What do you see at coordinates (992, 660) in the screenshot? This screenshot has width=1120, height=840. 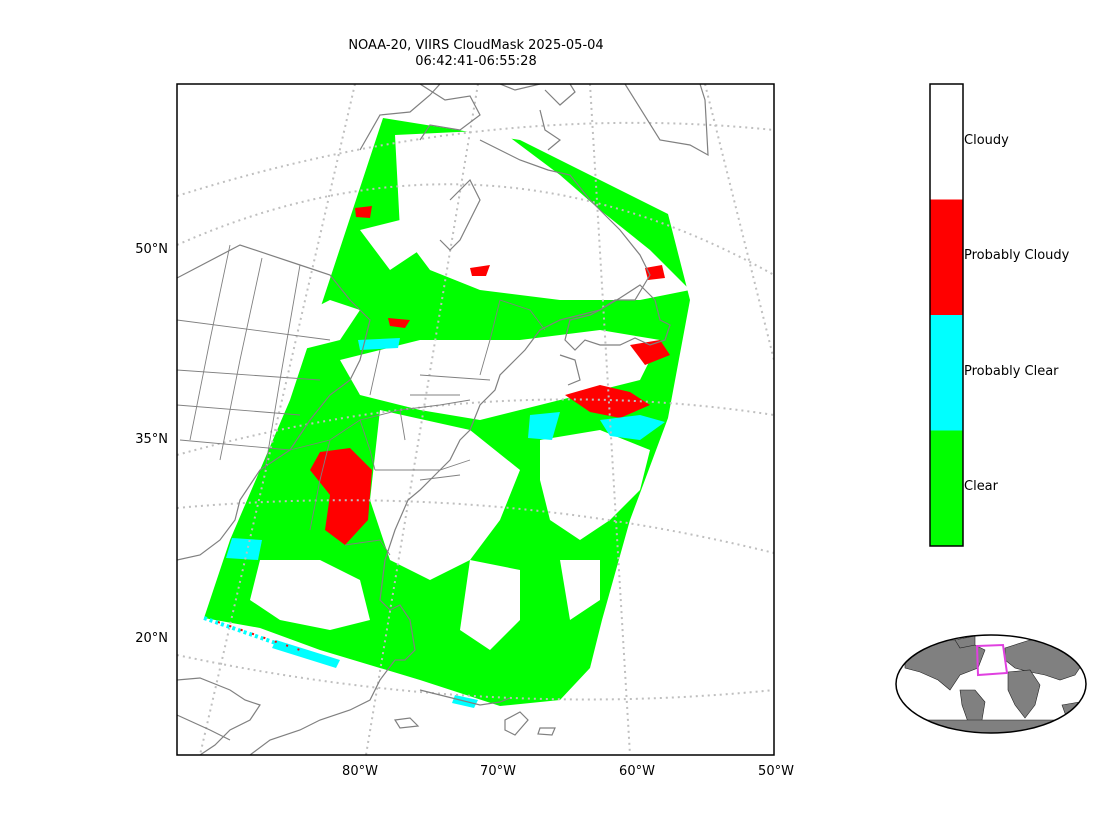 I see `inset-swath-box` at bounding box center [992, 660].